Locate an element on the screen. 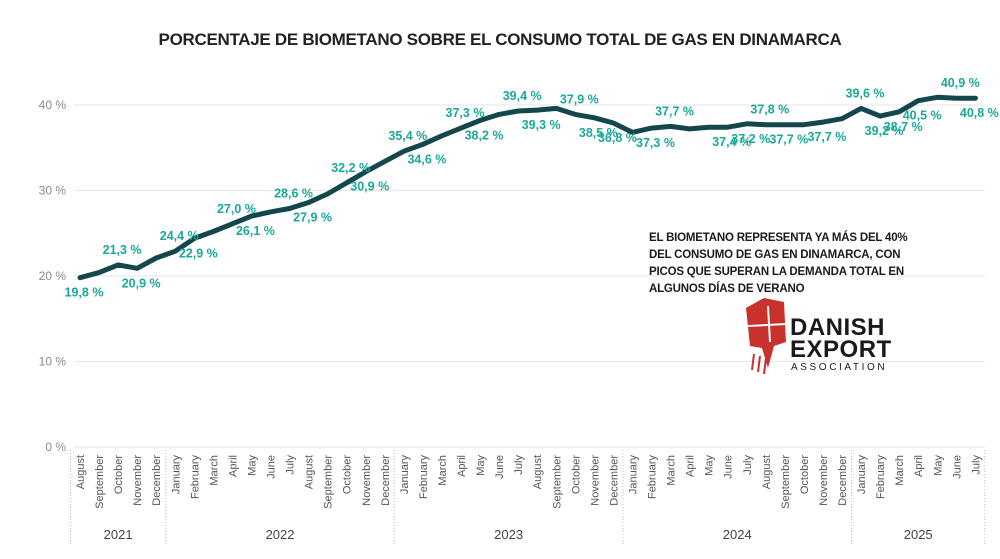  data-label: 32,2 % is located at coordinates (350, 168).